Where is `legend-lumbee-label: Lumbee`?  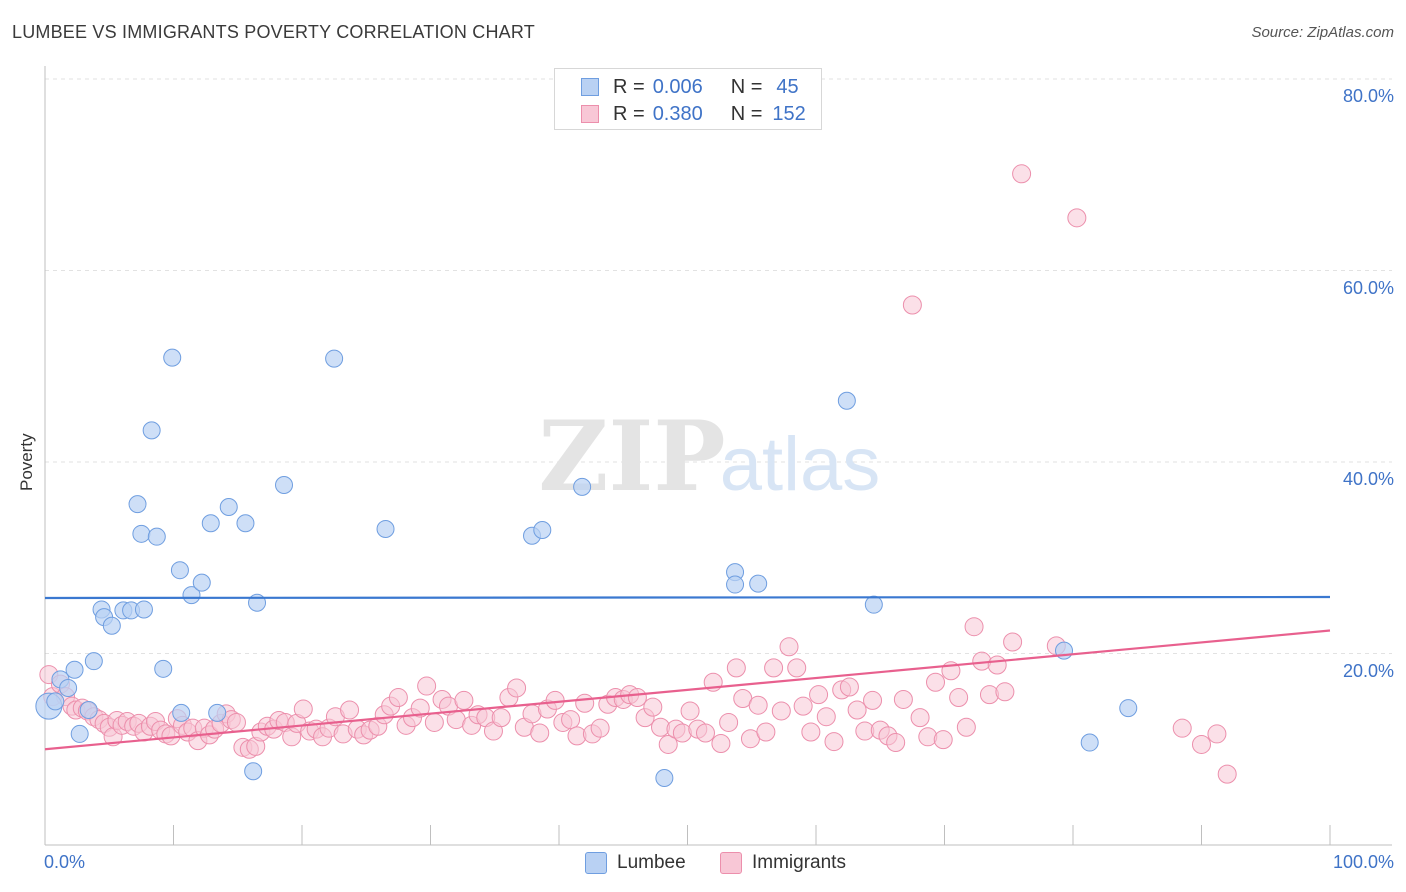
legend-lumbee-label: Lumbee is located at coordinates (651, 862).